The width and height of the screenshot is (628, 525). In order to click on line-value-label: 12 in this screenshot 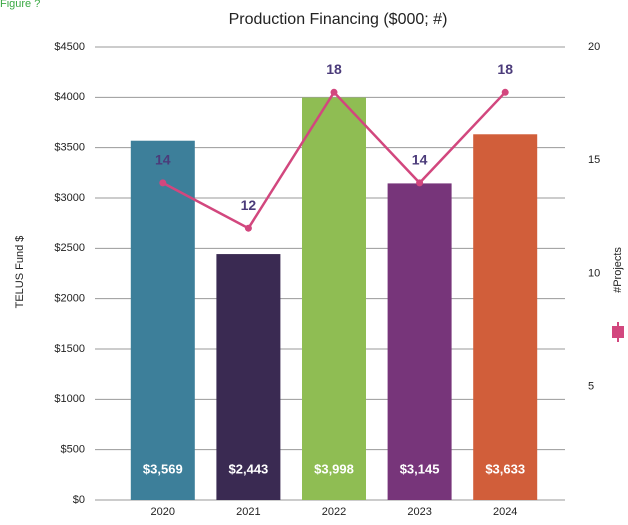, I will do `click(249, 205)`.